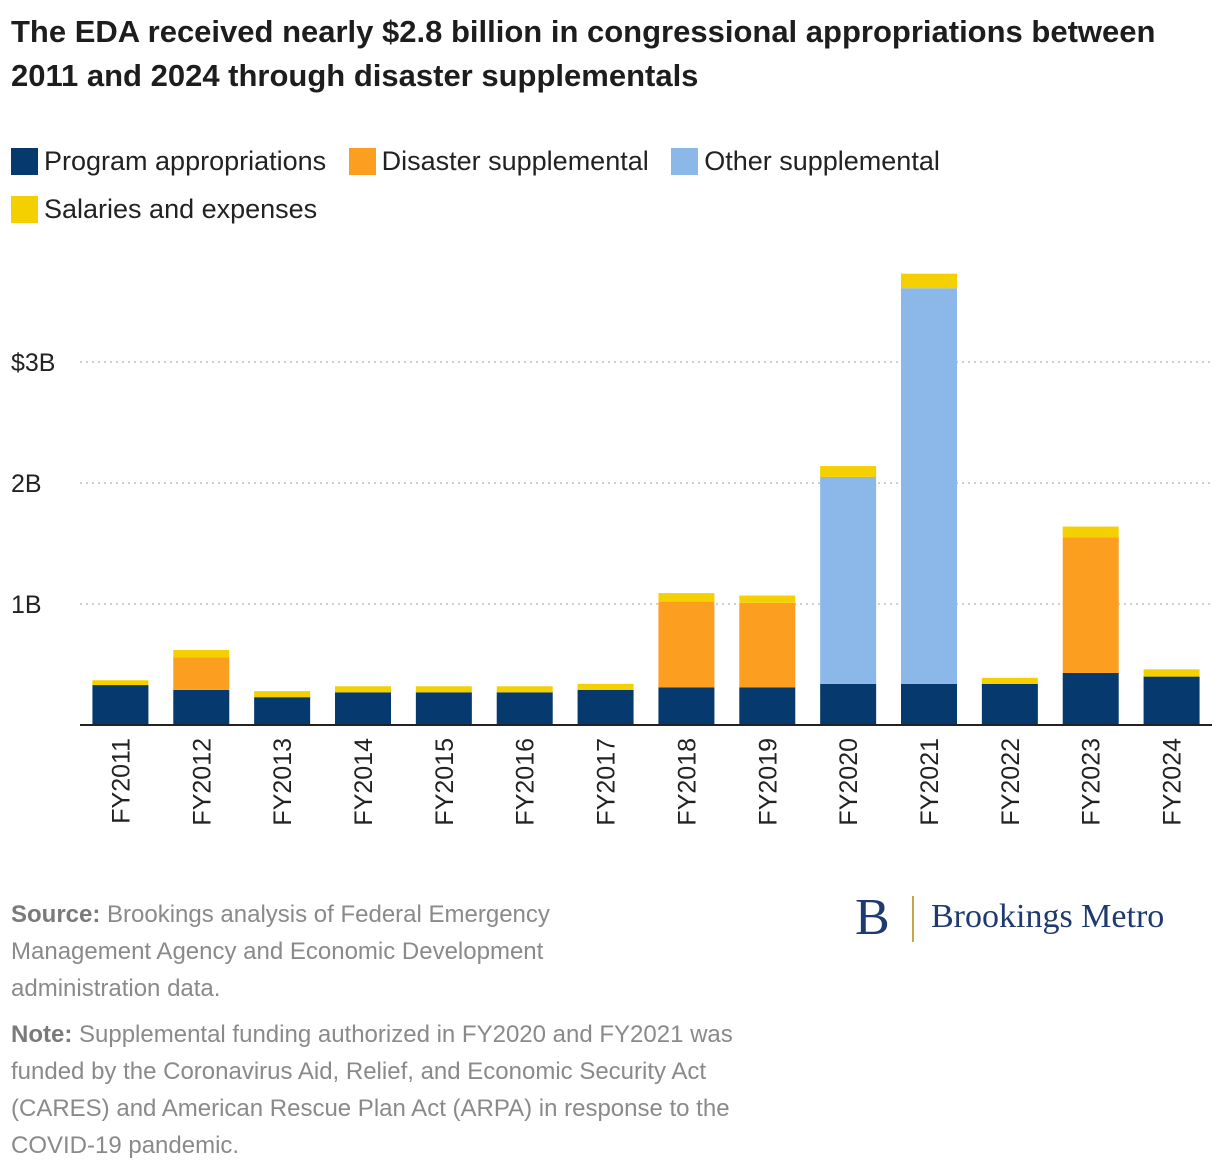 This screenshot has width=1220, height=1172. Describe the element at coordinates (515, 161) in the screenshot. I see `legend-label-disaster: Disaster supplemental` at that location.